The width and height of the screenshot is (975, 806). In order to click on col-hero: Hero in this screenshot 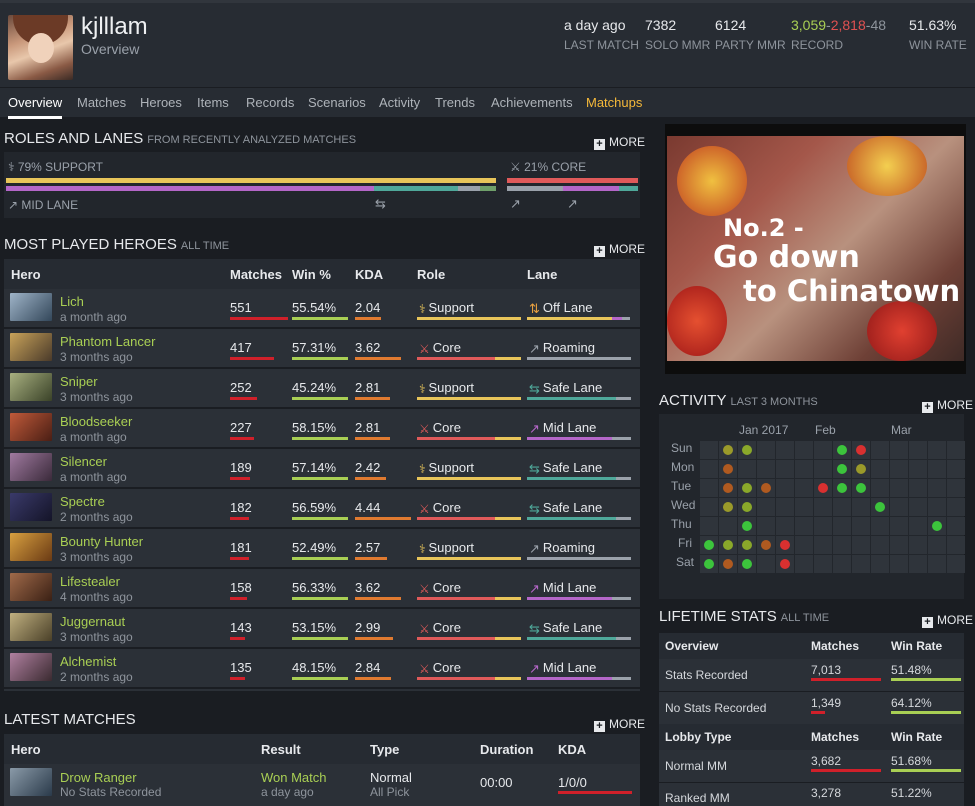, I will do `click(26, 274)`.